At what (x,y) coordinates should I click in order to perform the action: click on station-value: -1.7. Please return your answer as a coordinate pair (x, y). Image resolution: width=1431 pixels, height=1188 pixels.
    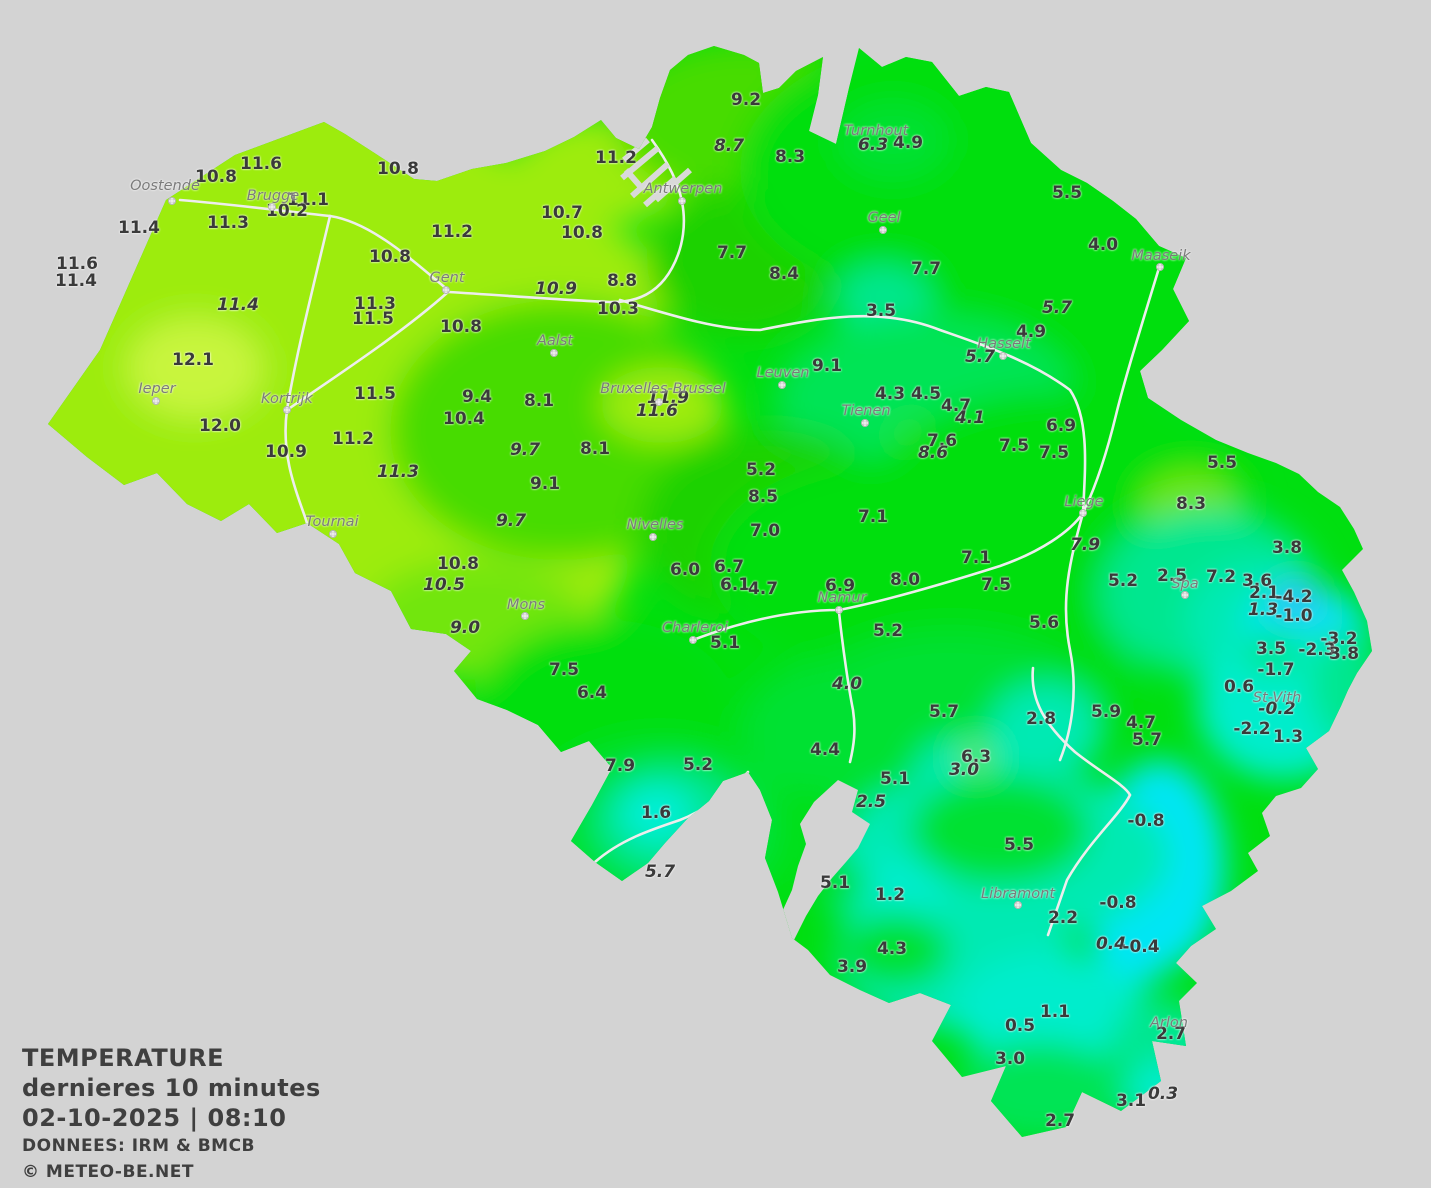
    Looking at the image, I should click on (1276, 670).